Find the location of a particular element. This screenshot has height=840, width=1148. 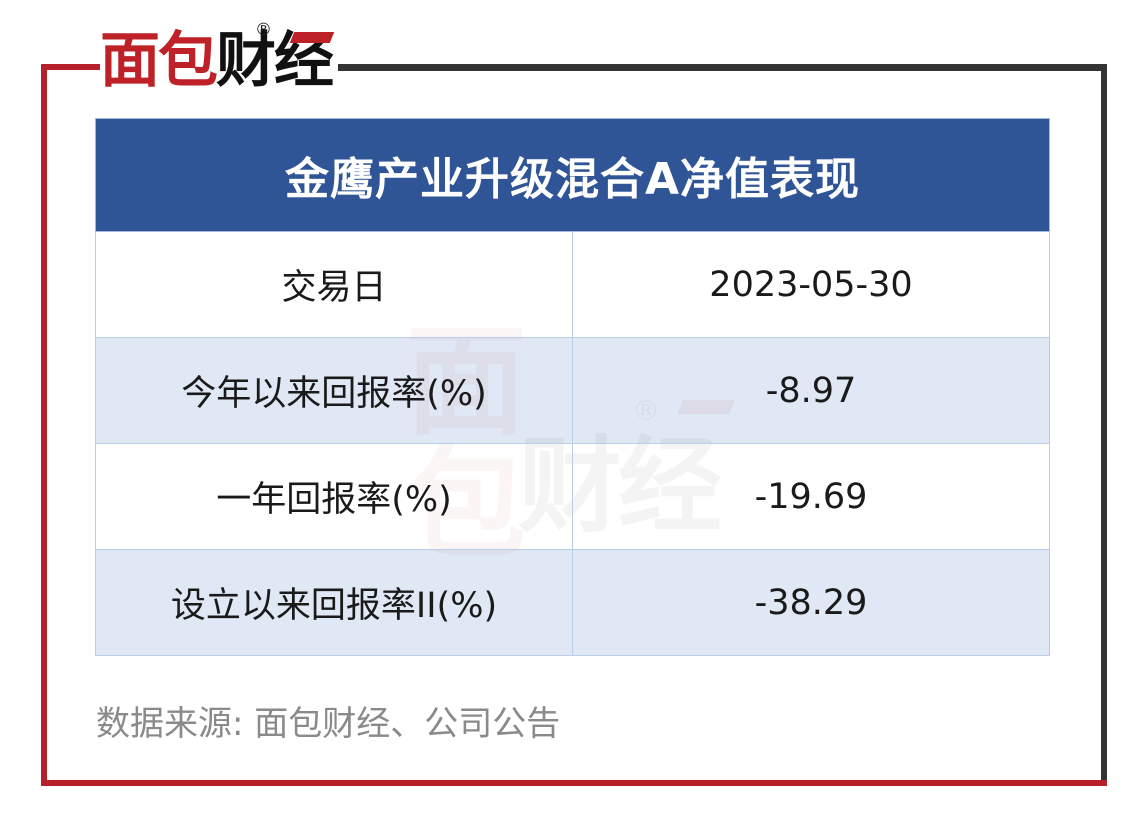

row-label-since-inception-return: 设立以来回报率II(%) is located at coordinates (334, 602).